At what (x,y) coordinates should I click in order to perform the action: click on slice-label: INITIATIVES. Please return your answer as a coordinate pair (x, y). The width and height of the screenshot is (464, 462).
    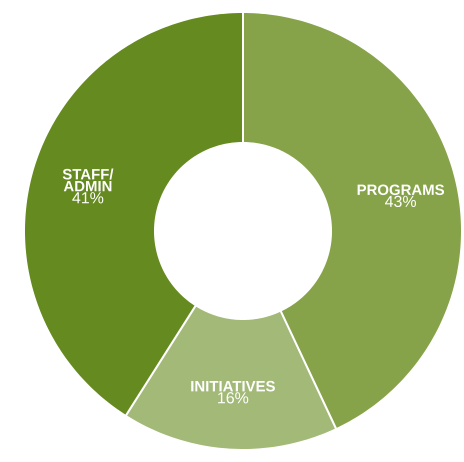
    Looking at the image, I should click on (233, 386).